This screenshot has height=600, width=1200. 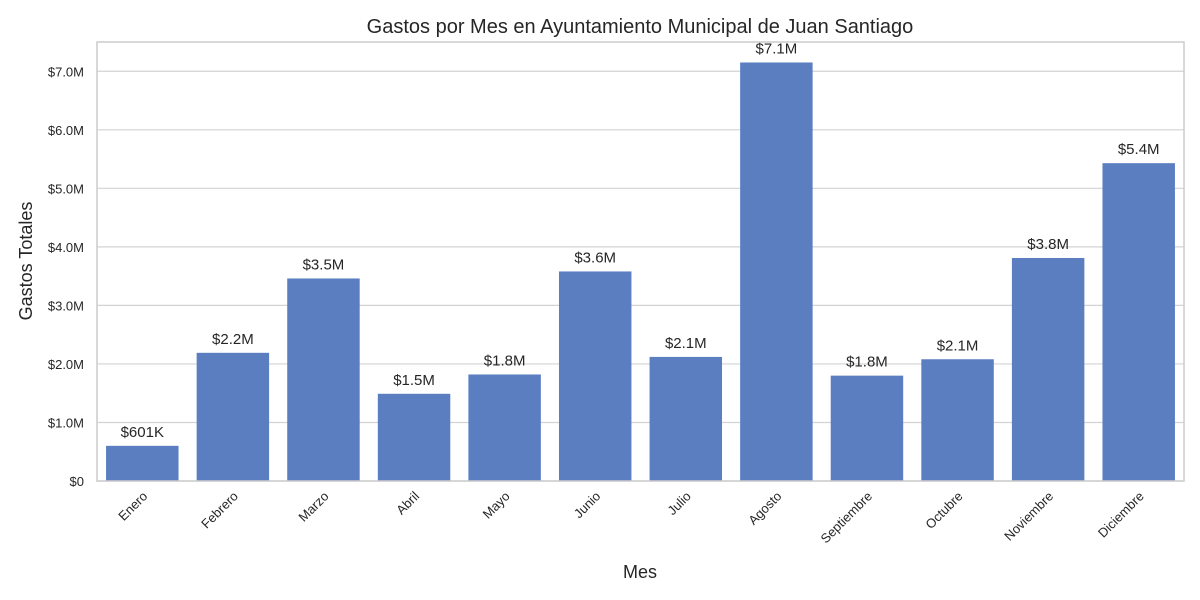 What do you see at coordinates (66, 305) in the screenshot?
I see `y-tick-label: $3.0M` at bounding box center [66, 305].